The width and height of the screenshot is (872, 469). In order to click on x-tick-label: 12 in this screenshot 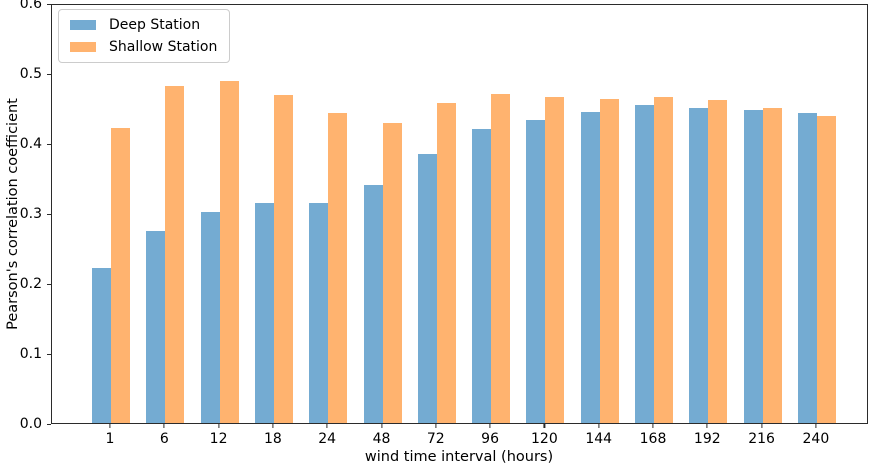, I will do `click(218, 439)`.